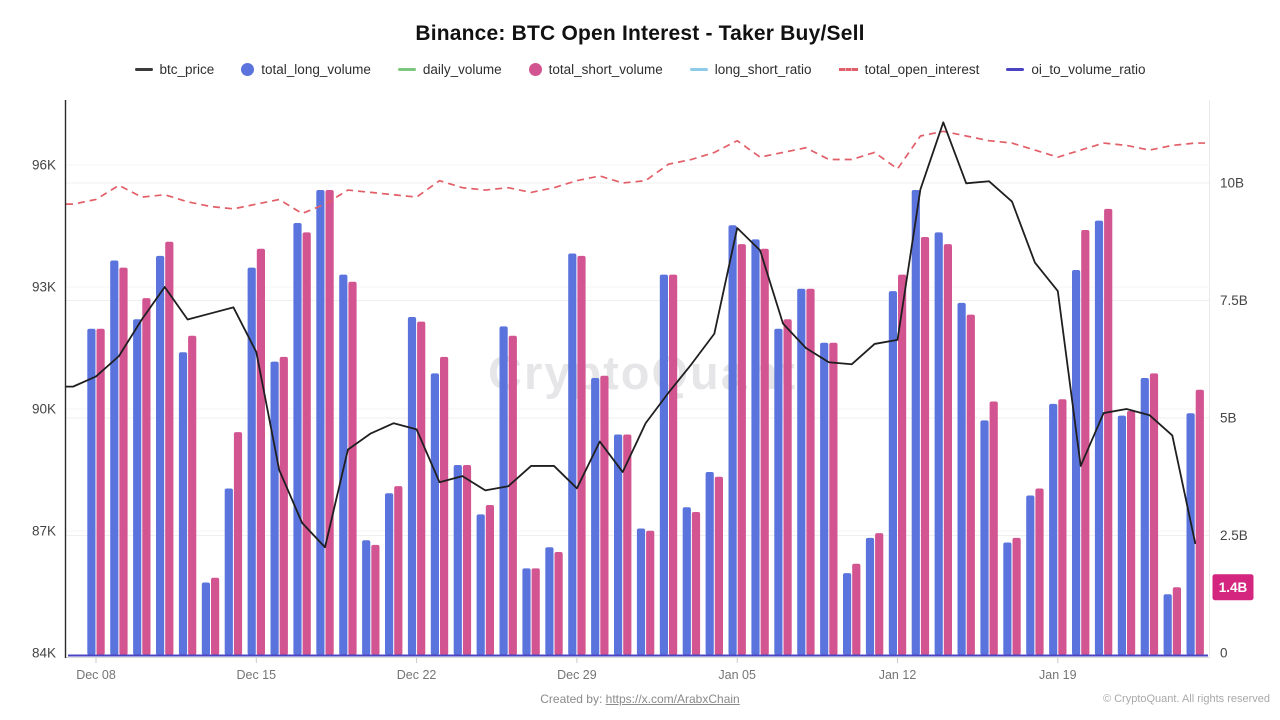 The image size is (1280, 720). What do you see at coordinates (1039, 571) in the screenshot?
I see `bar-short-Jan 18` at bounding box center [1039, 571].